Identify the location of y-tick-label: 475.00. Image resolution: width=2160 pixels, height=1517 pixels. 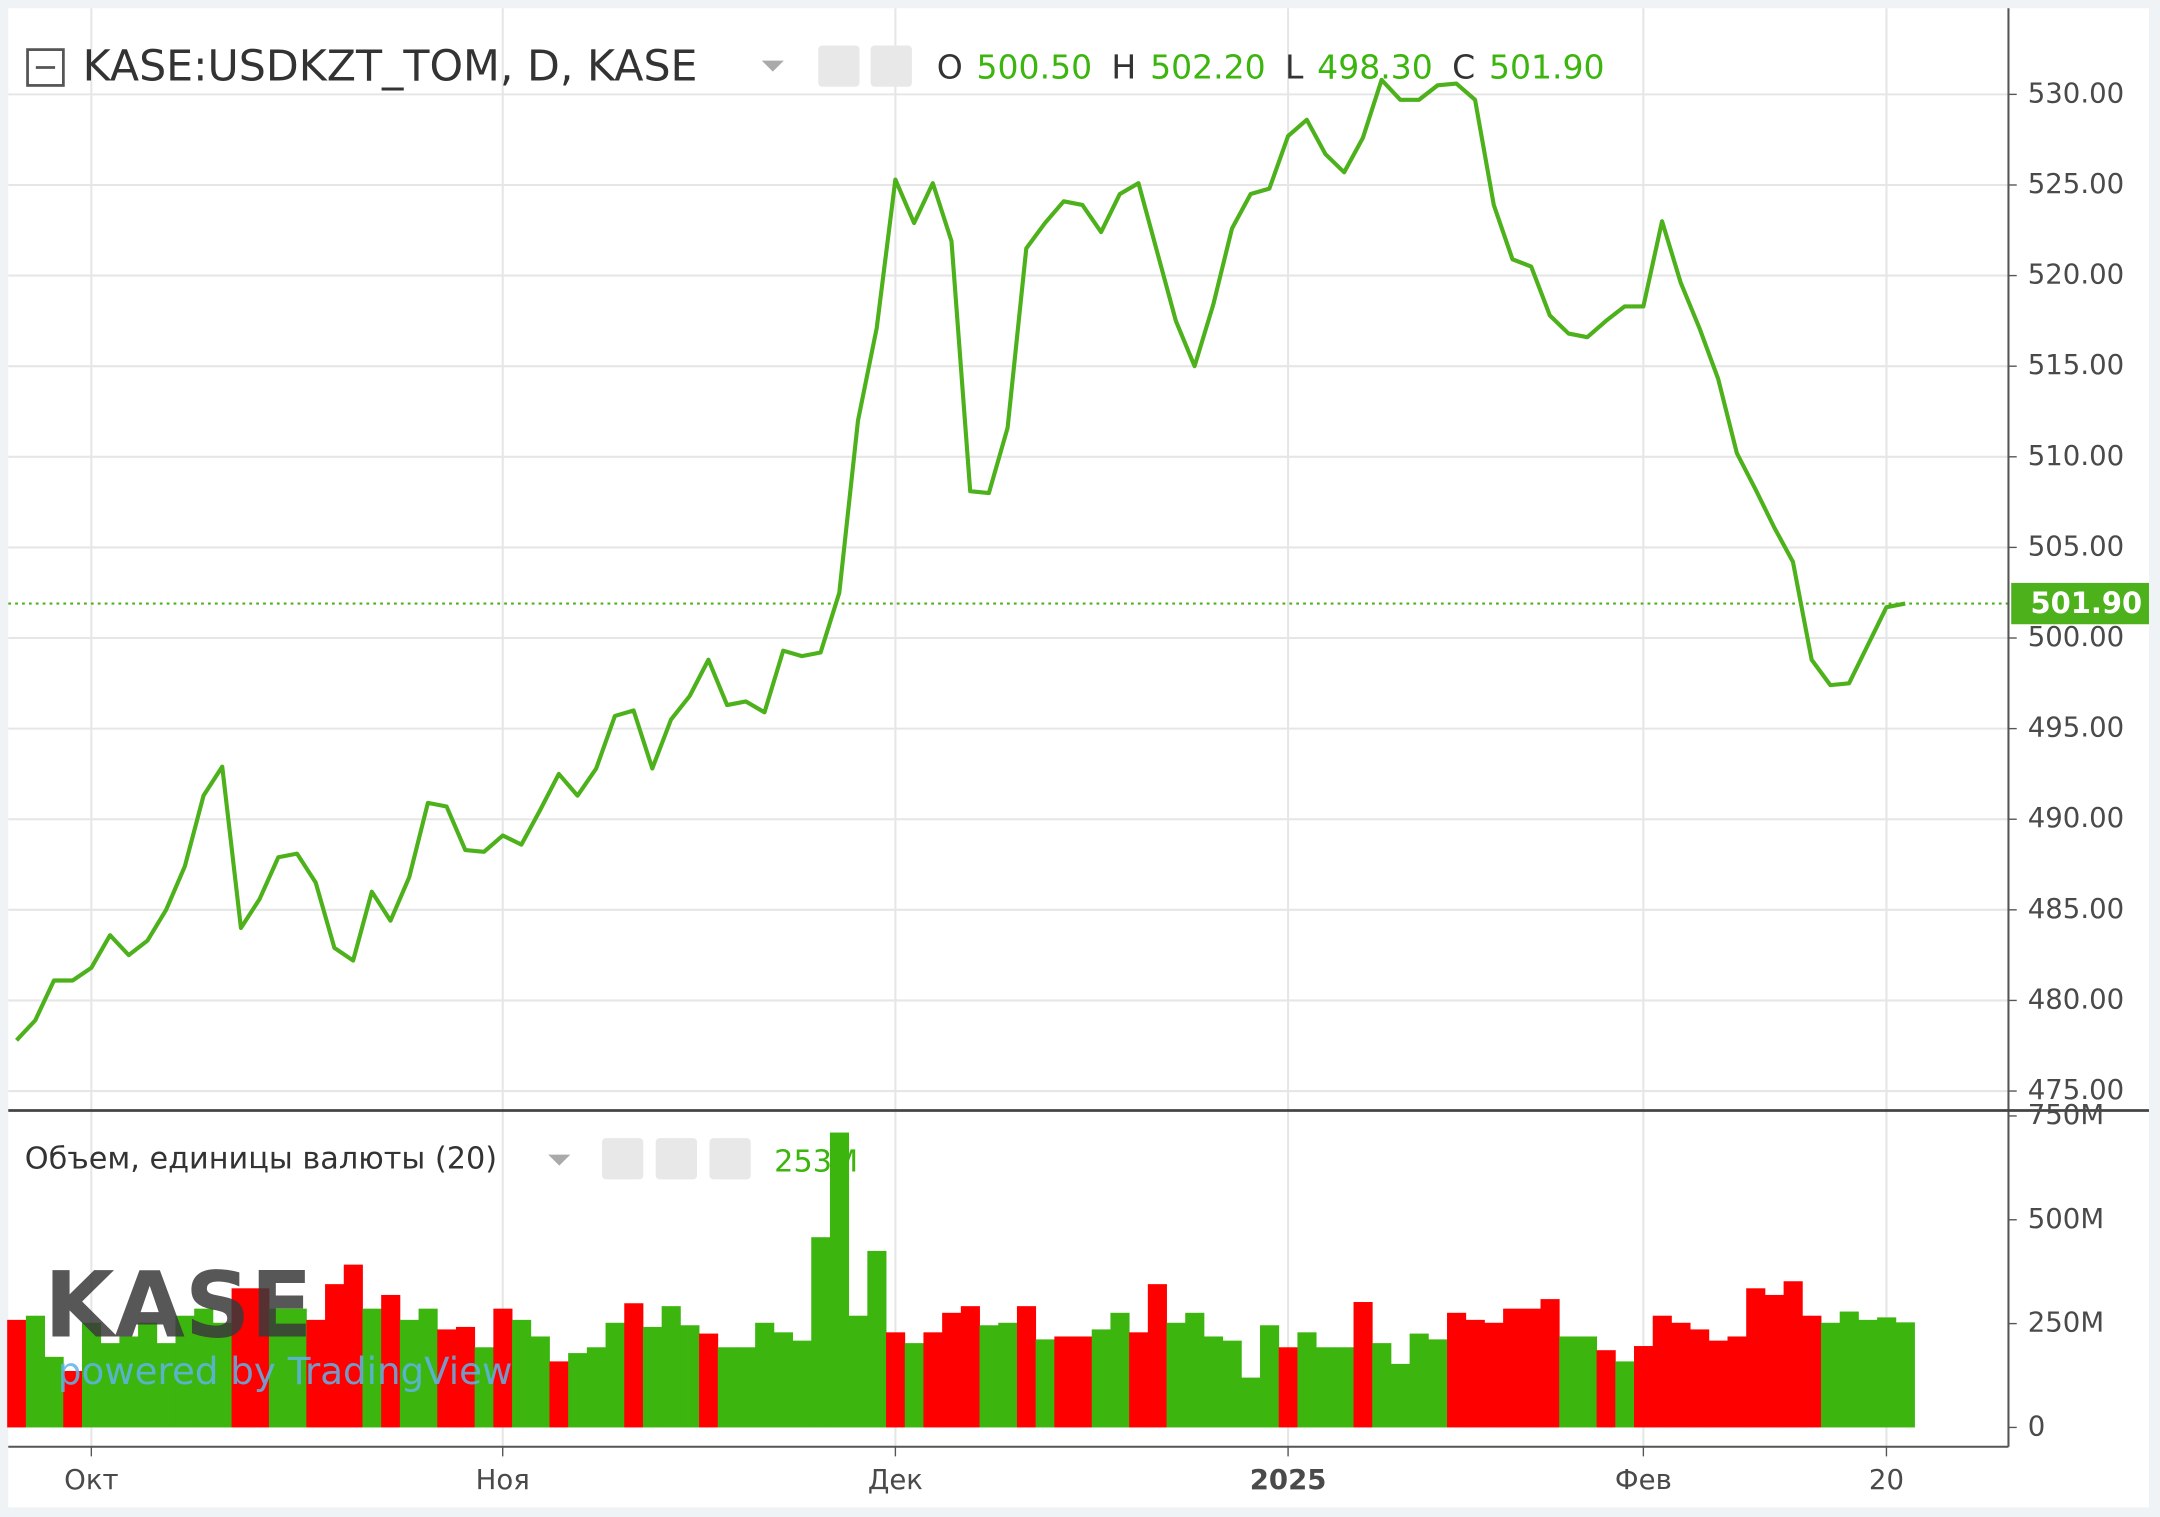
(2076, 1090).